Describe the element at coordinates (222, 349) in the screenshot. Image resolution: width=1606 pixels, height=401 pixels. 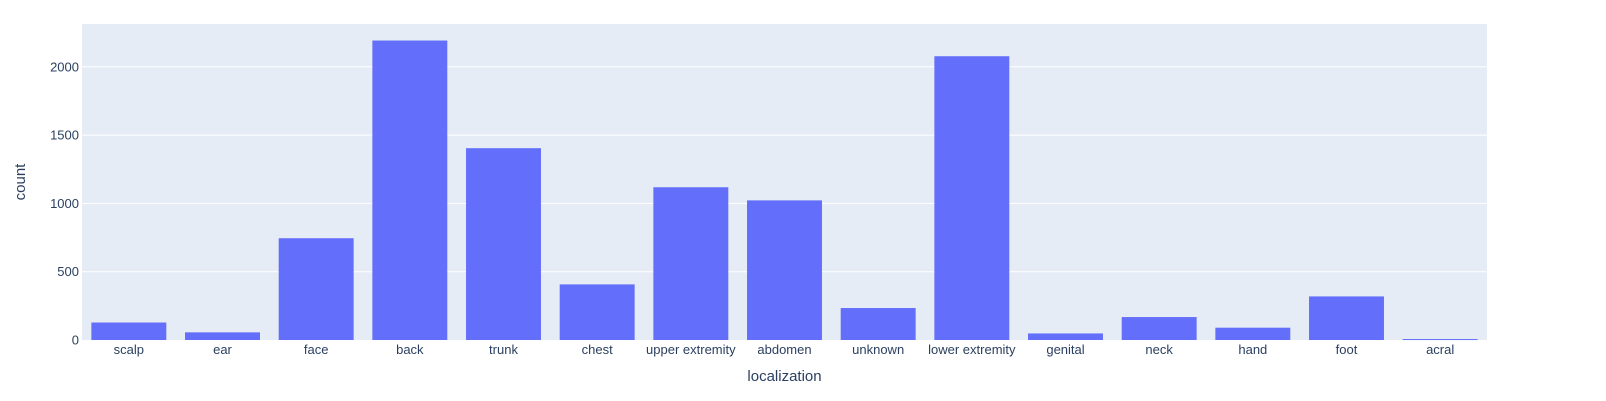
I see `x-tick-label: ear` at that location.